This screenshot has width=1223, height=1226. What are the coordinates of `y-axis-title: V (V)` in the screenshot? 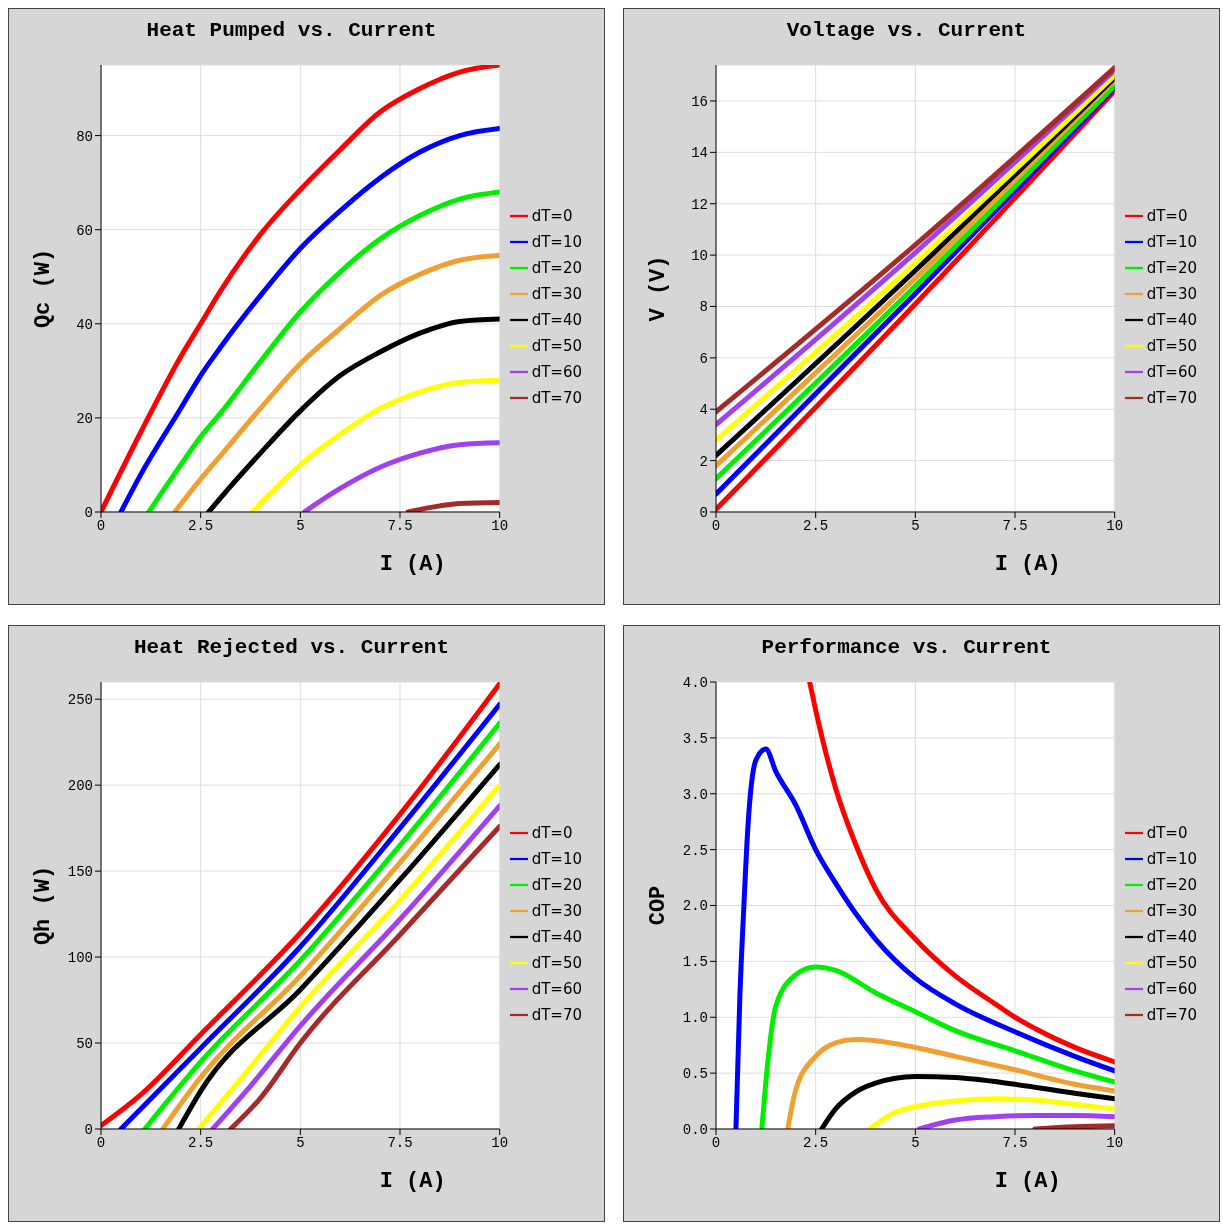 It's located at (658, 288).